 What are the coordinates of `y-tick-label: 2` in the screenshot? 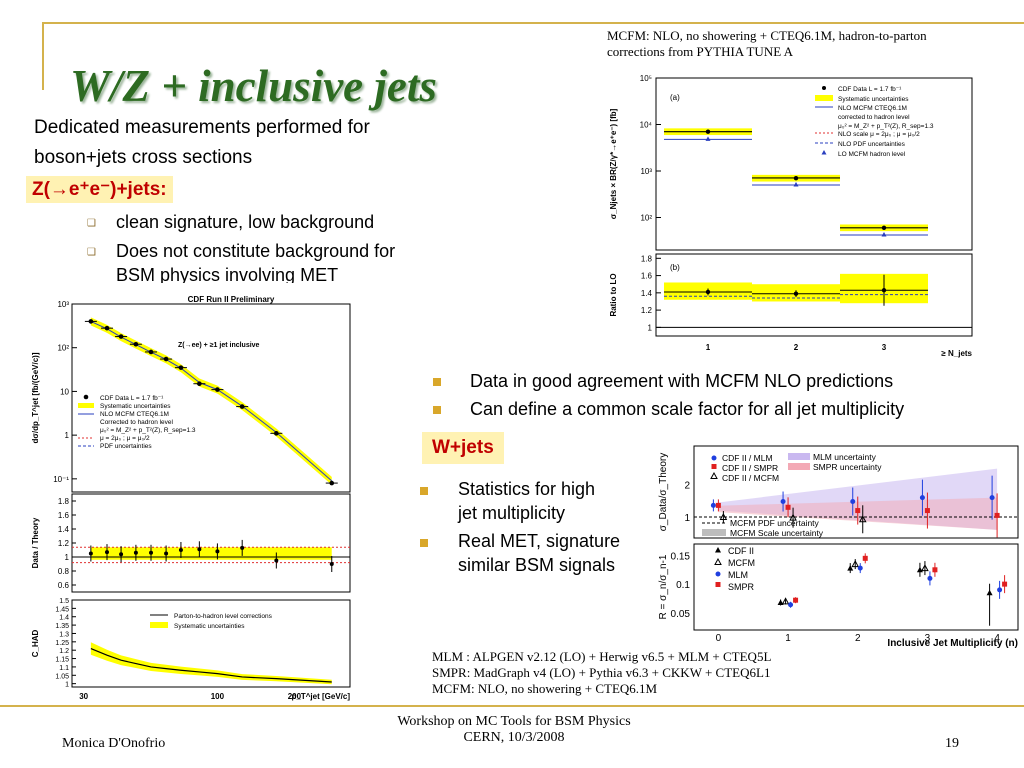 It's located at (687, 486).